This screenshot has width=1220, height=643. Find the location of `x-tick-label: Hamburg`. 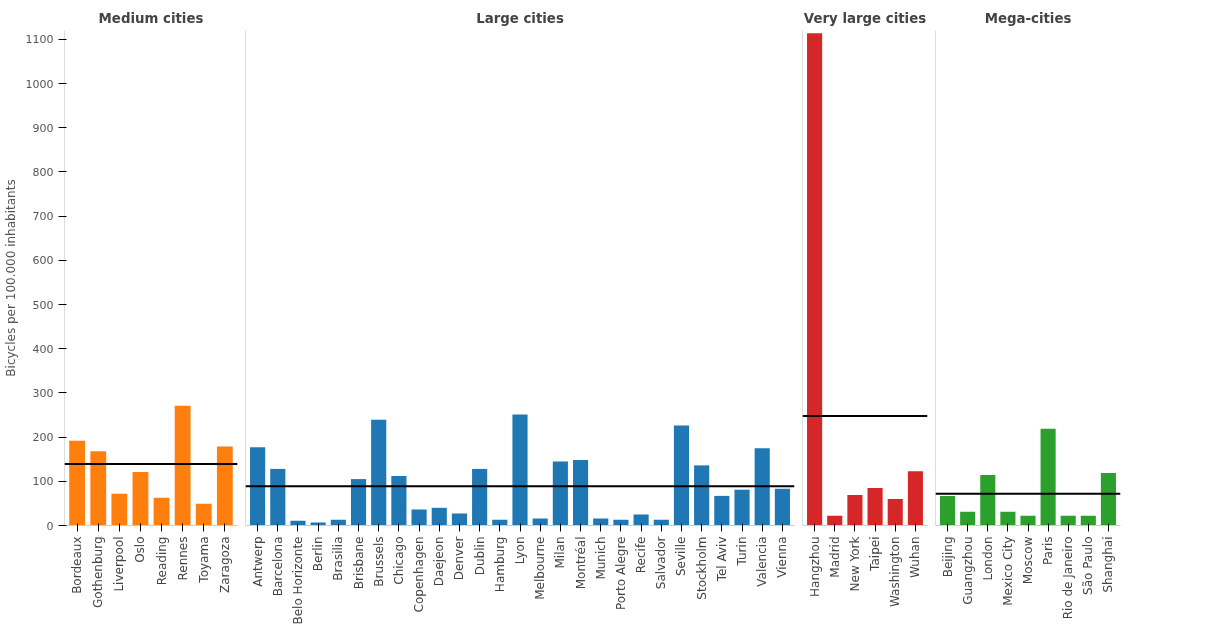

x-tick-label: Hamburg is located at coordinates (499, 564).